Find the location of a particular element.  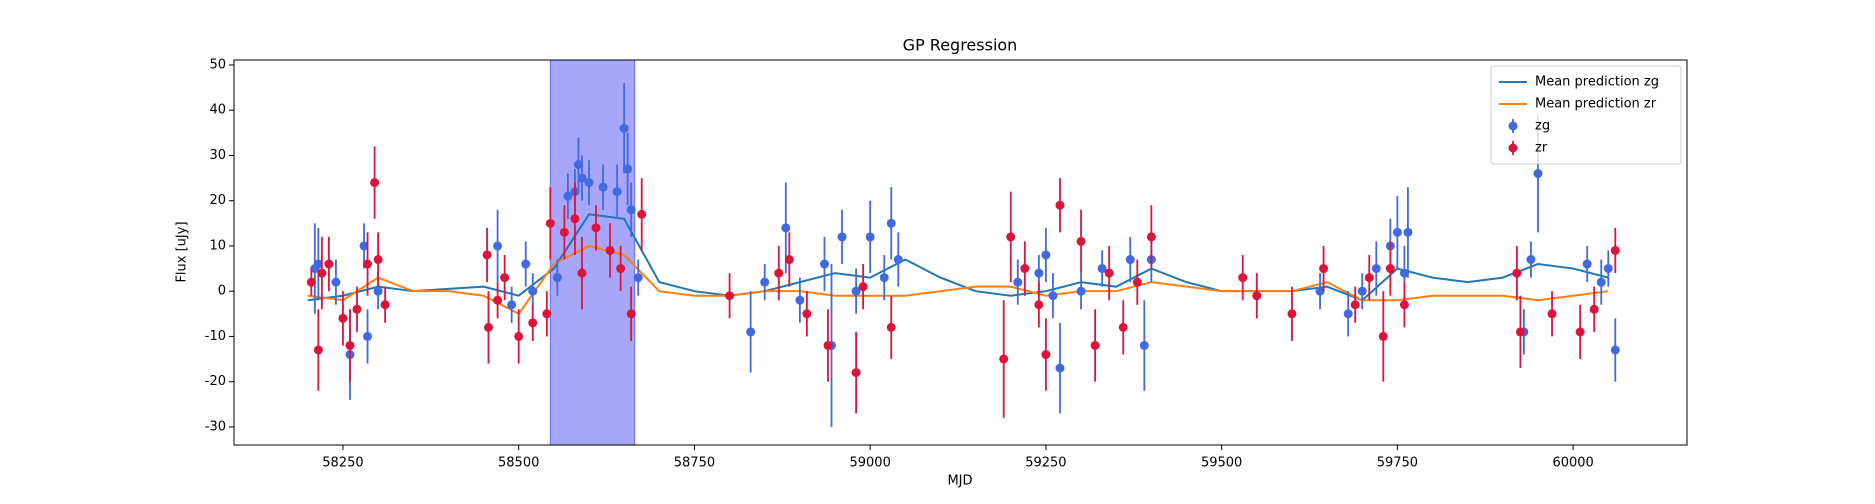

y-tick-label: 0 is located at coordinates (222, 291).